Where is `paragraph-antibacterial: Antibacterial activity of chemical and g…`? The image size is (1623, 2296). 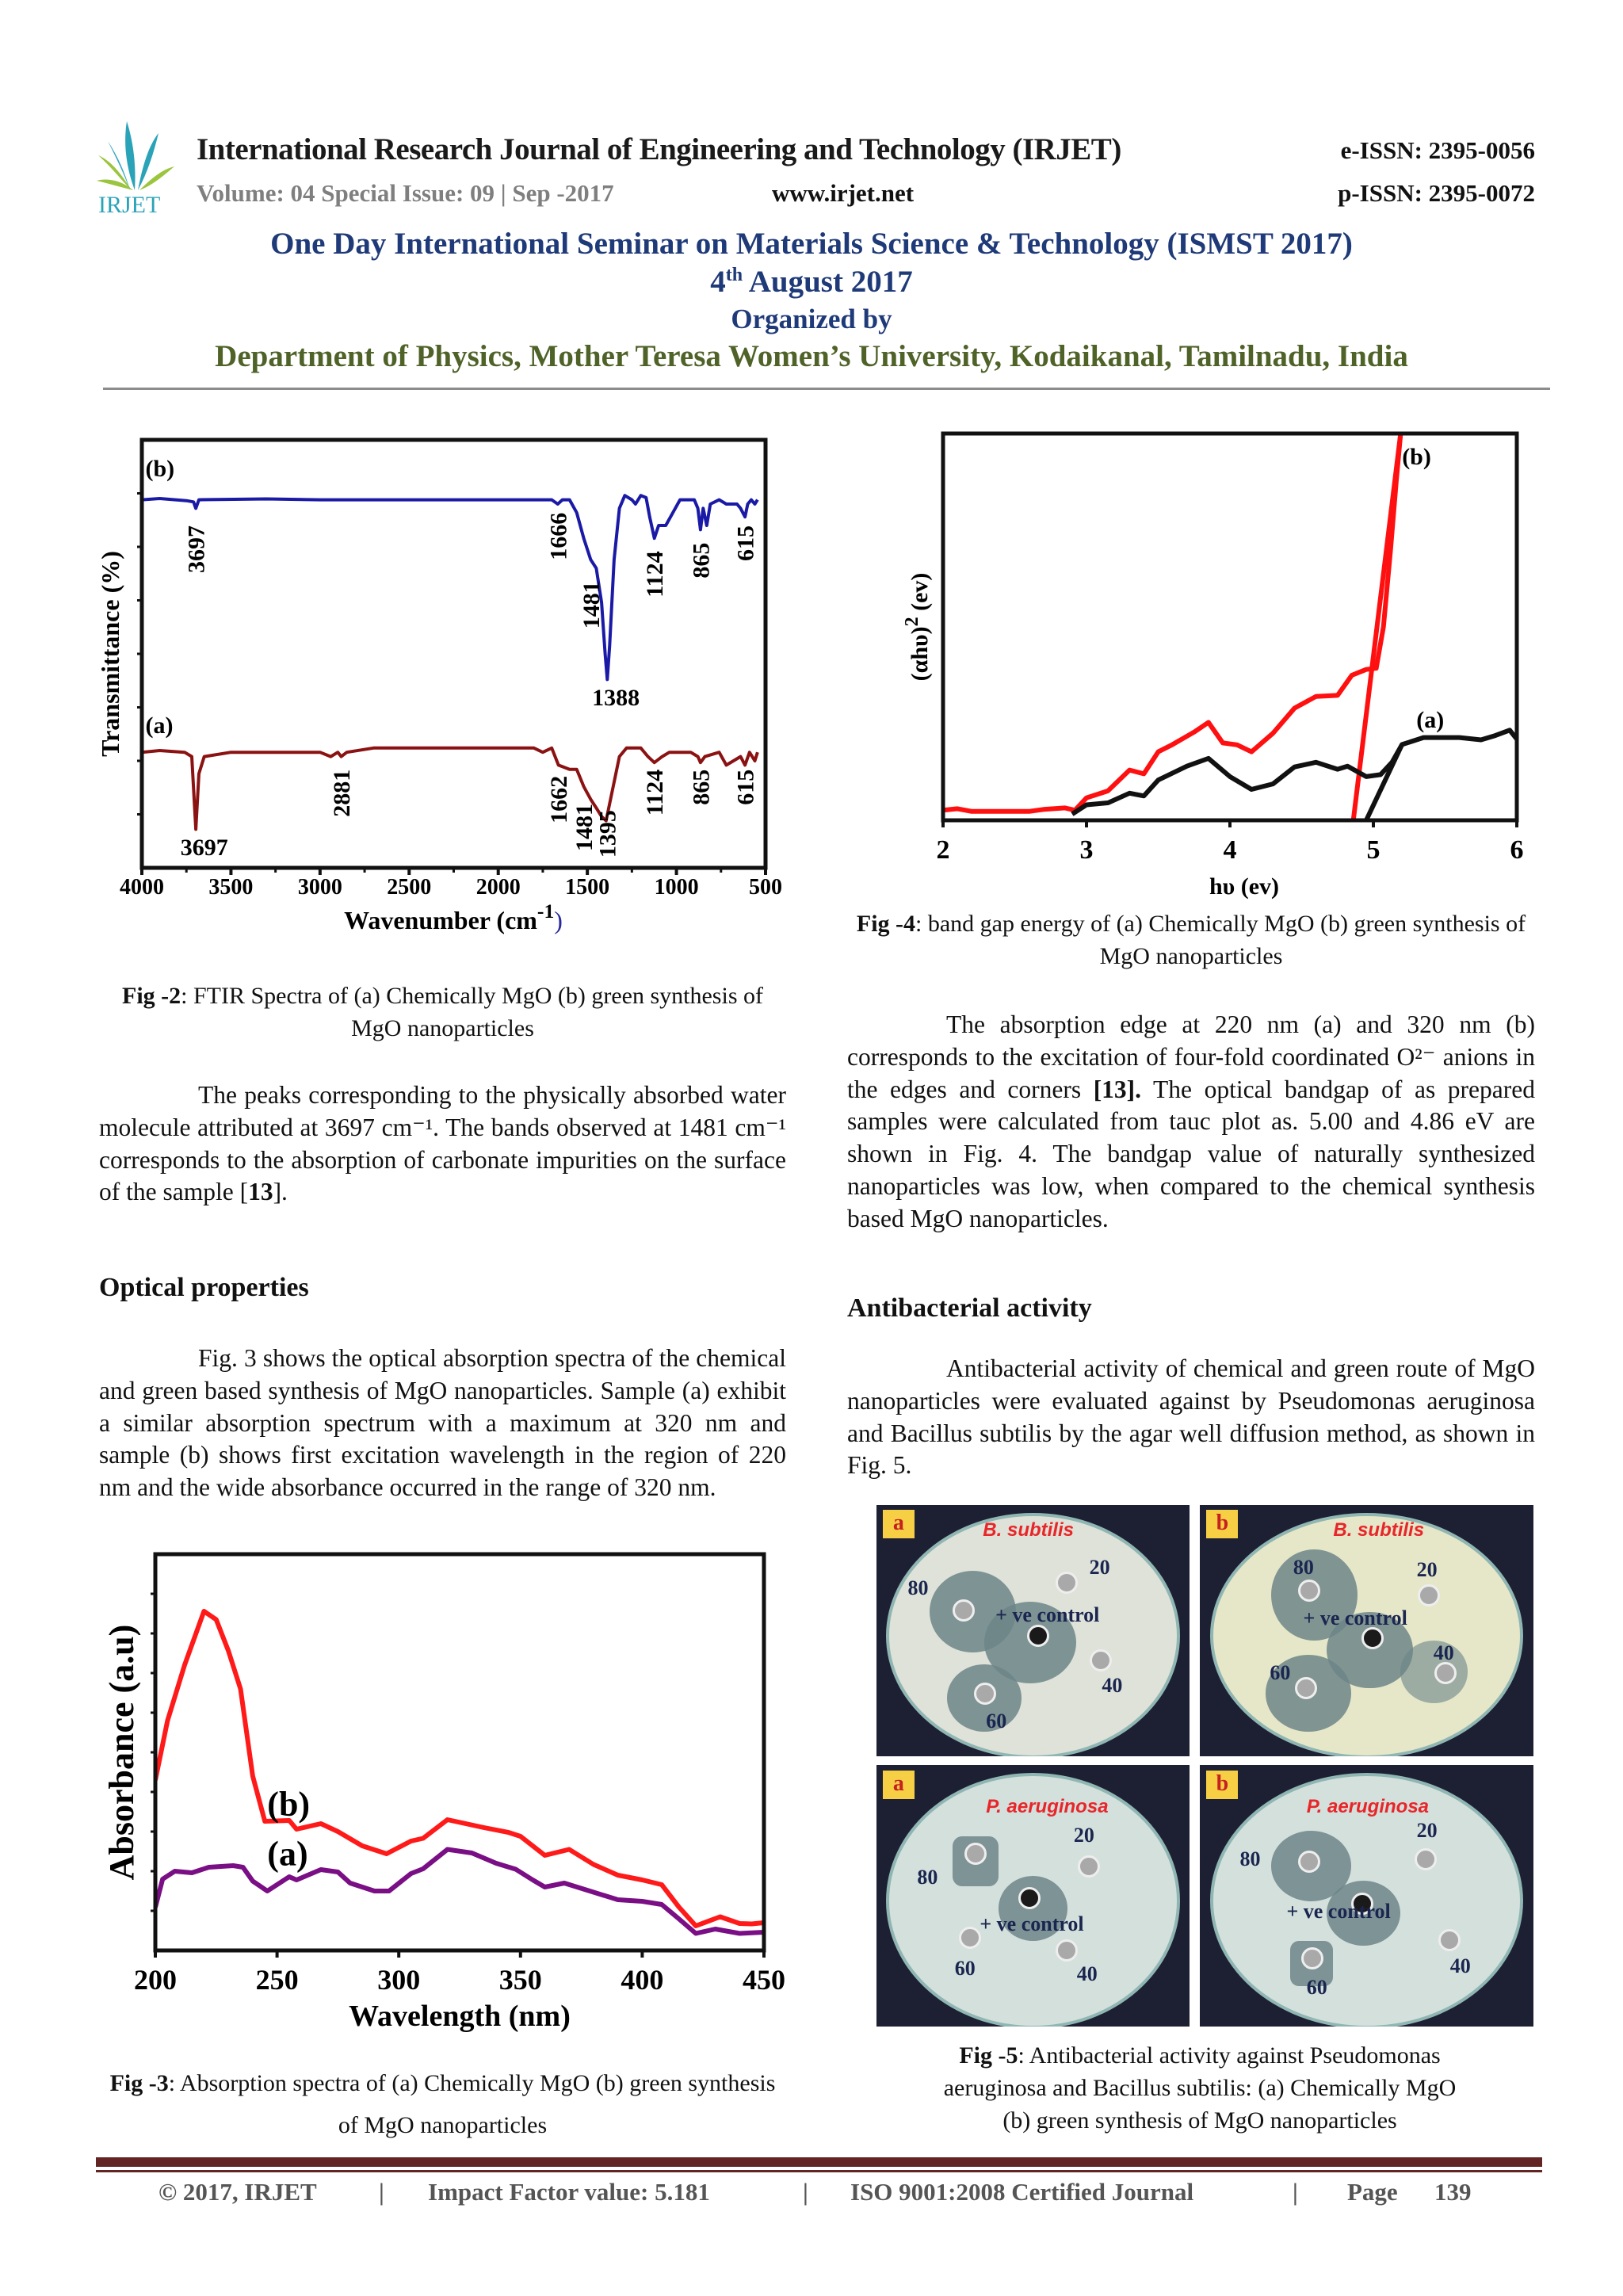 paragraph-antibacterial: Antibacterial activity of chemical and g… is located at coordinates (1191, 1417).